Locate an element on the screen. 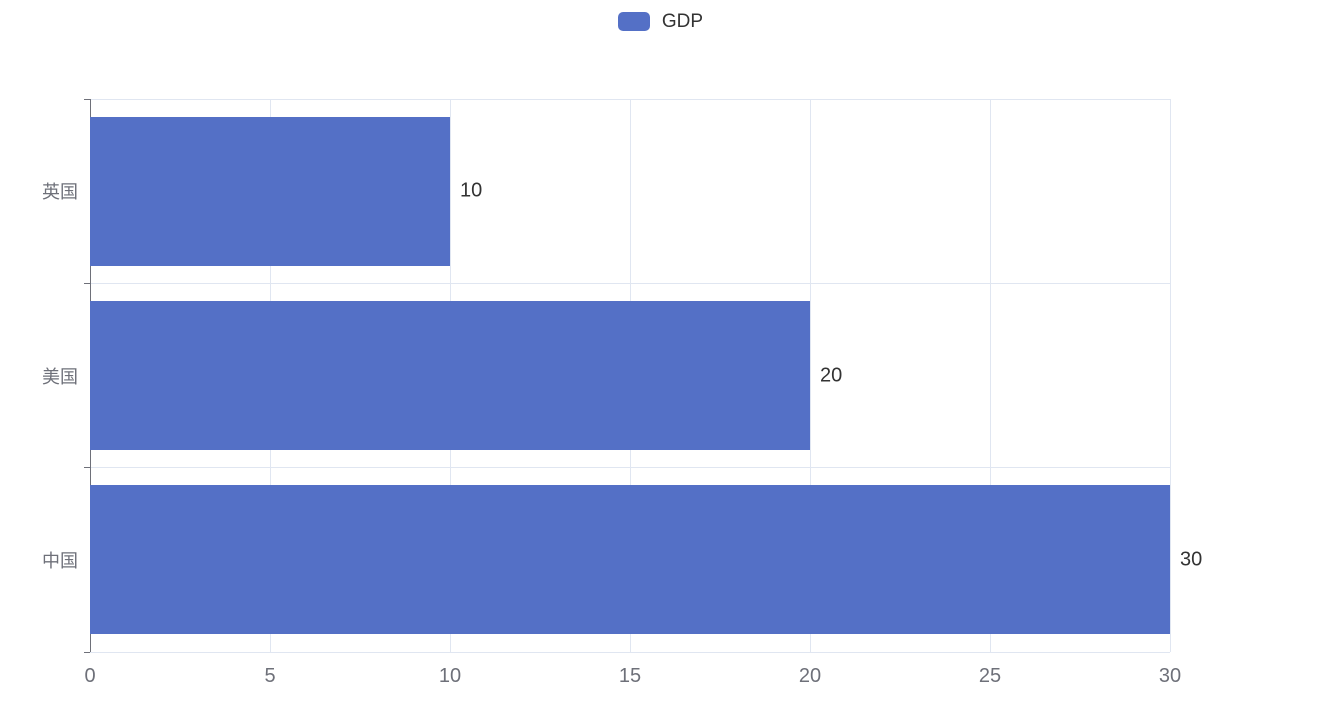 The image size is (1321, 722). legend-label-gdp: GDP is located at coordinates (682, 21).